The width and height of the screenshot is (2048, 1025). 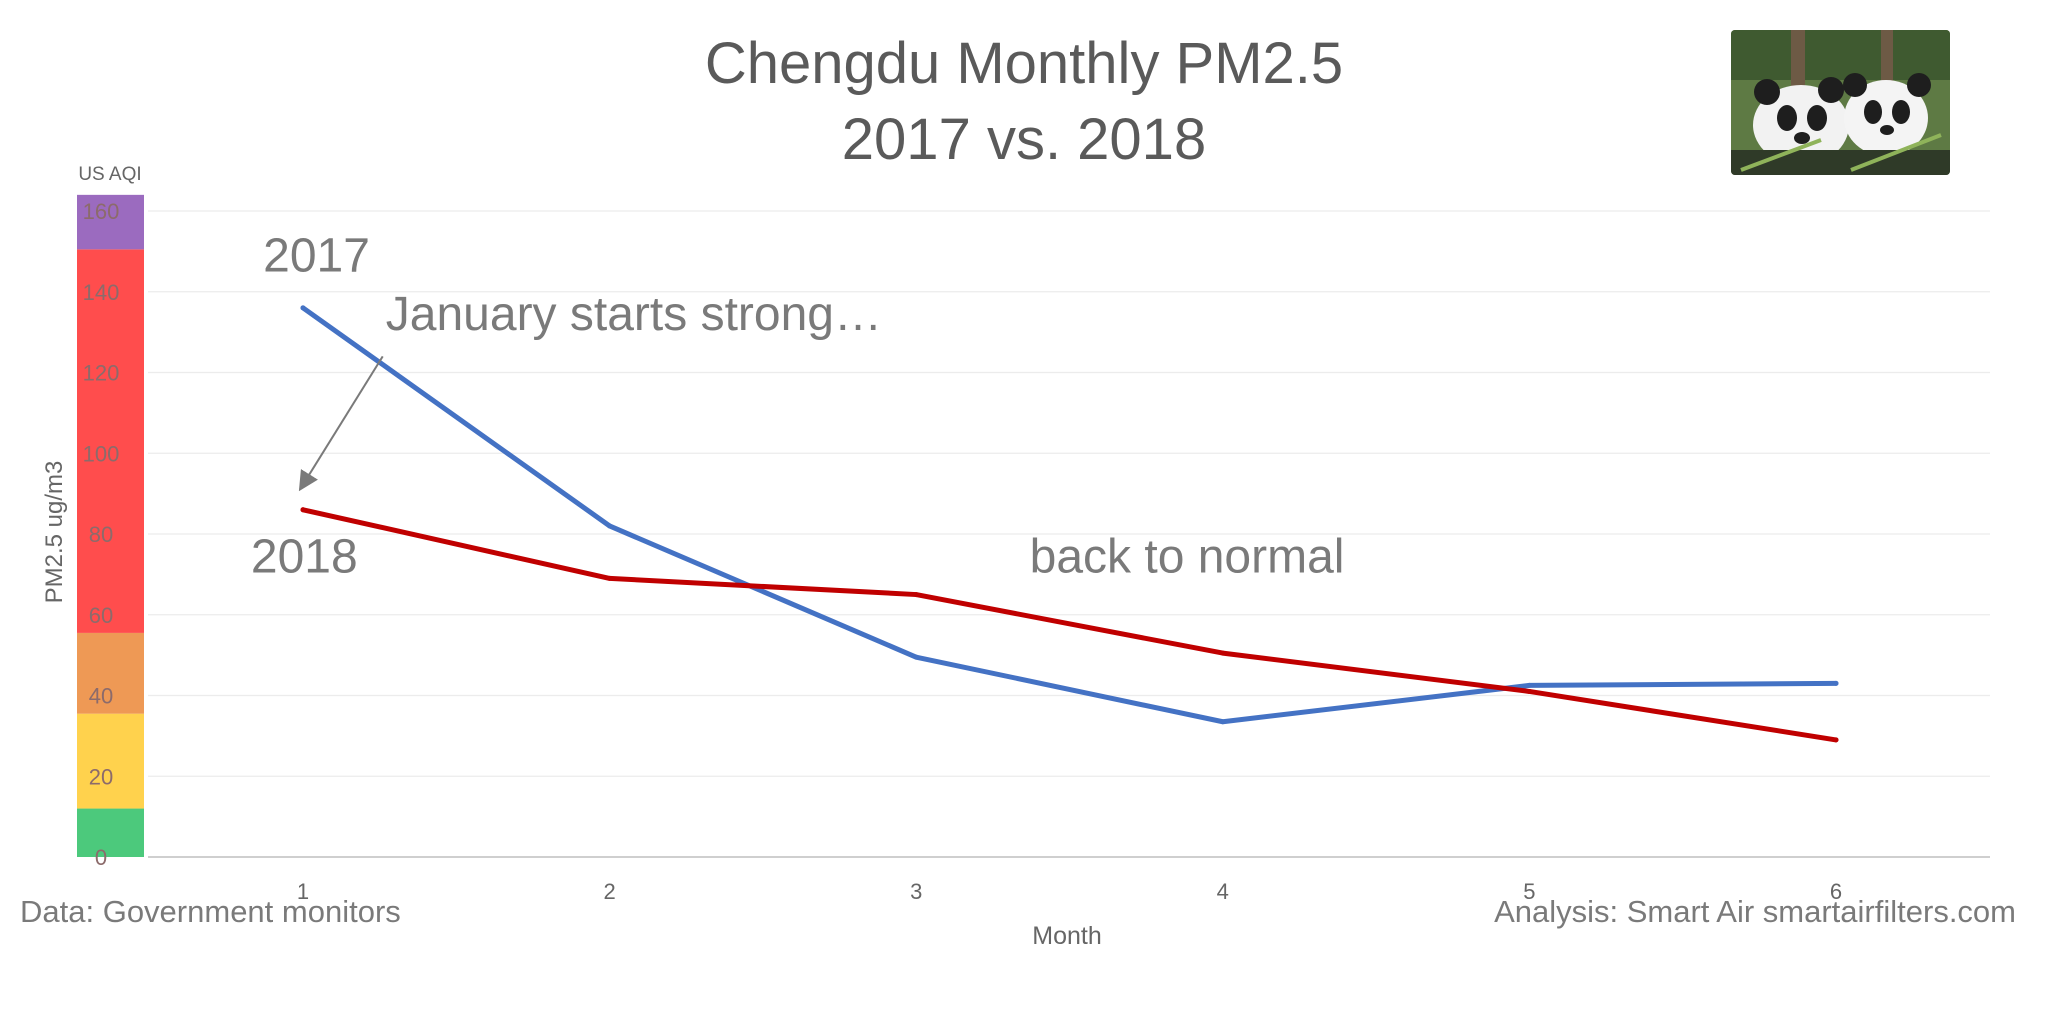 I want to click on annotation-label: 2018, so click(x=304, y=556).